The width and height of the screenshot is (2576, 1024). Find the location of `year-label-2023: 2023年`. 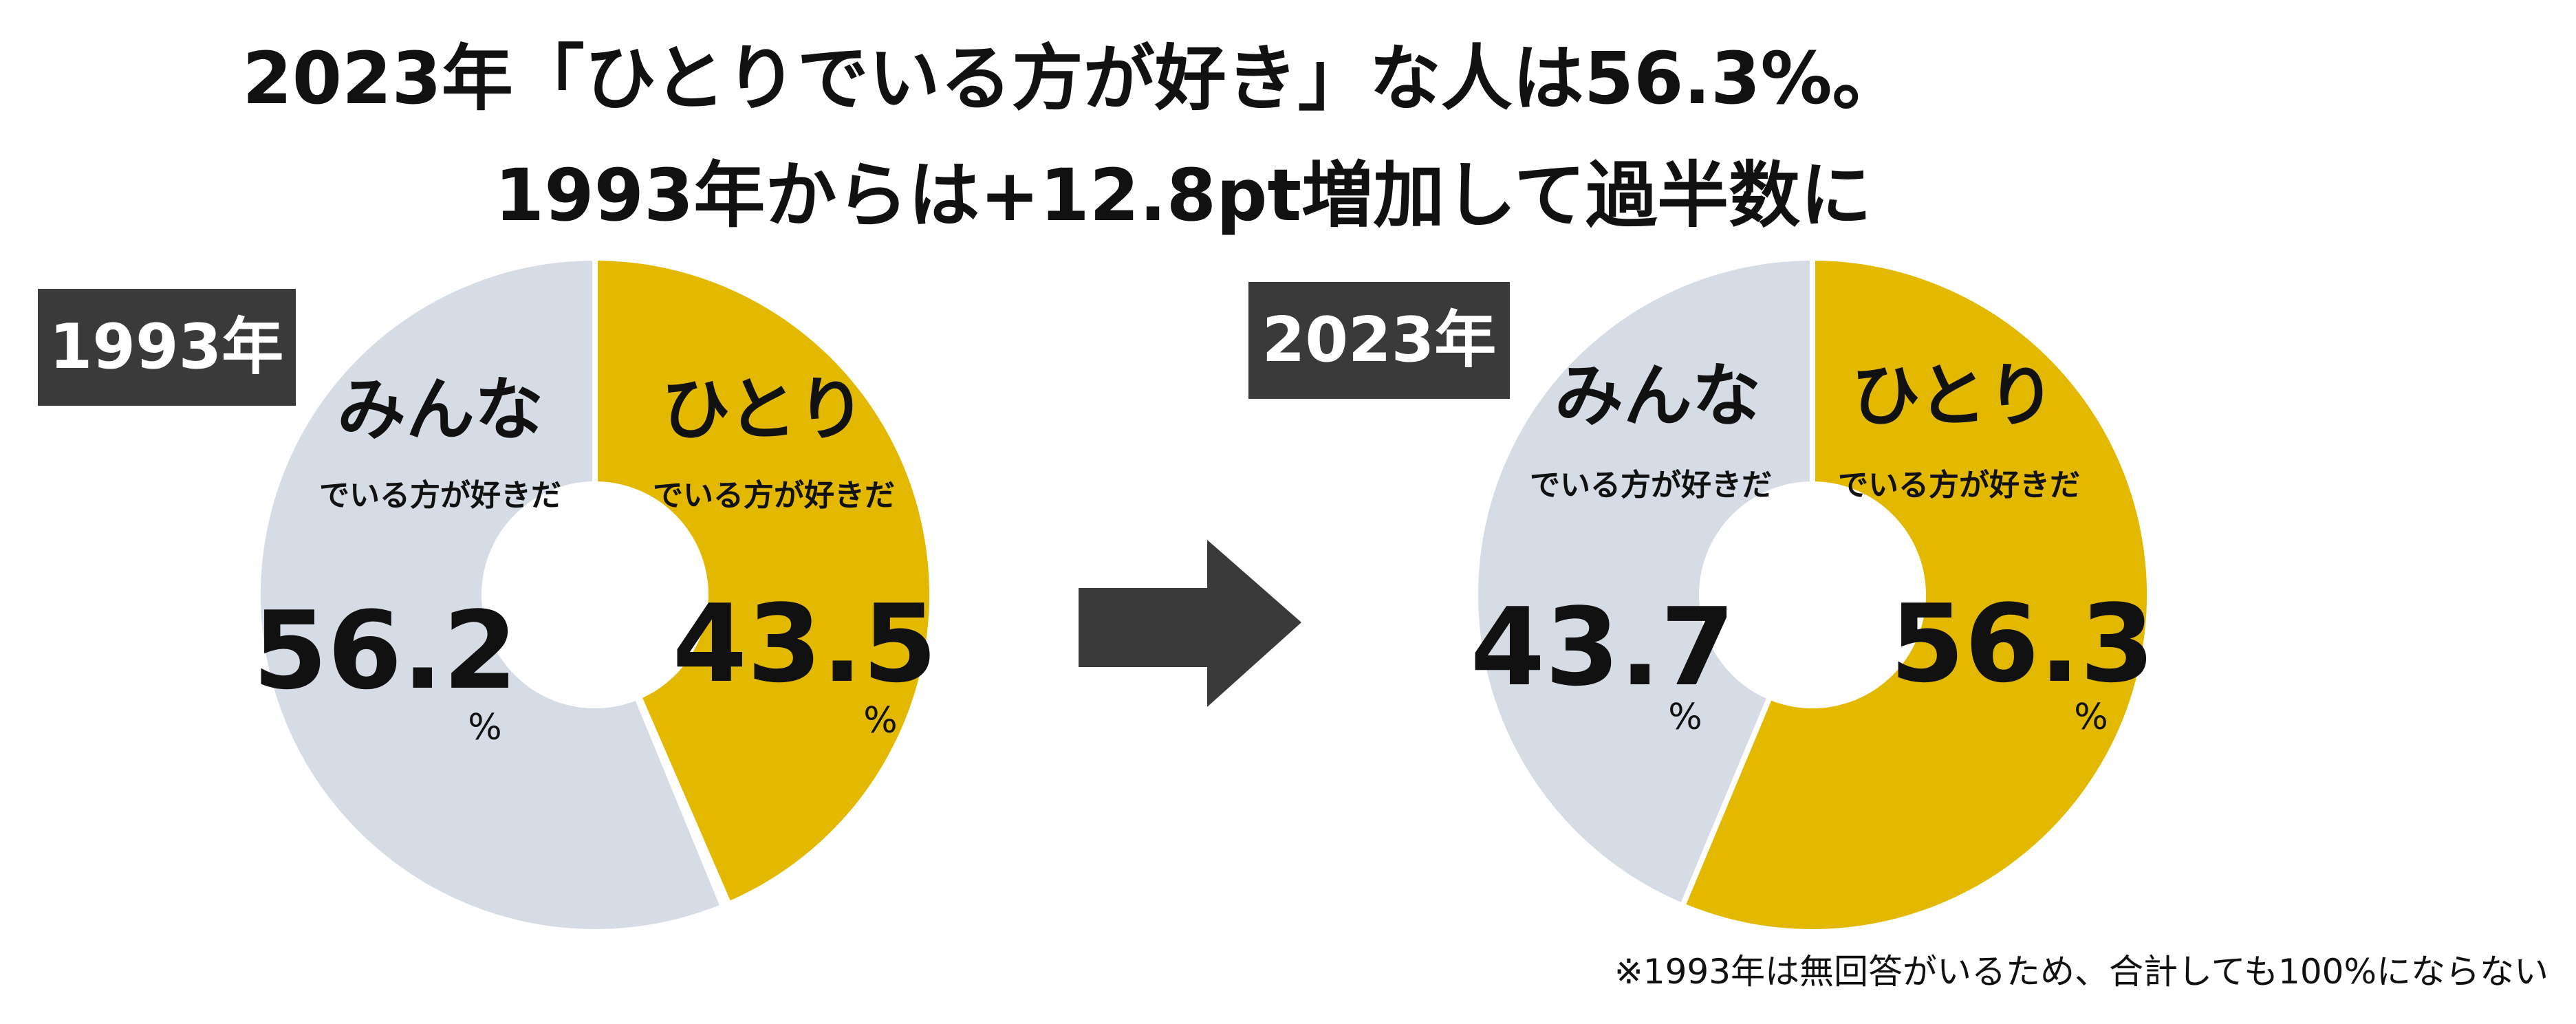

year-label-2023: 2023年 is located at coordinates (1379, 340).